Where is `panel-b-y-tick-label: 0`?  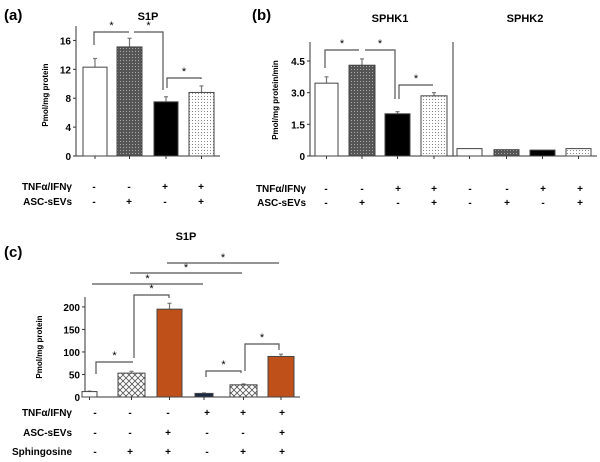
panel-b-y-tick-label: 0 is located at coordinates (302, 157).